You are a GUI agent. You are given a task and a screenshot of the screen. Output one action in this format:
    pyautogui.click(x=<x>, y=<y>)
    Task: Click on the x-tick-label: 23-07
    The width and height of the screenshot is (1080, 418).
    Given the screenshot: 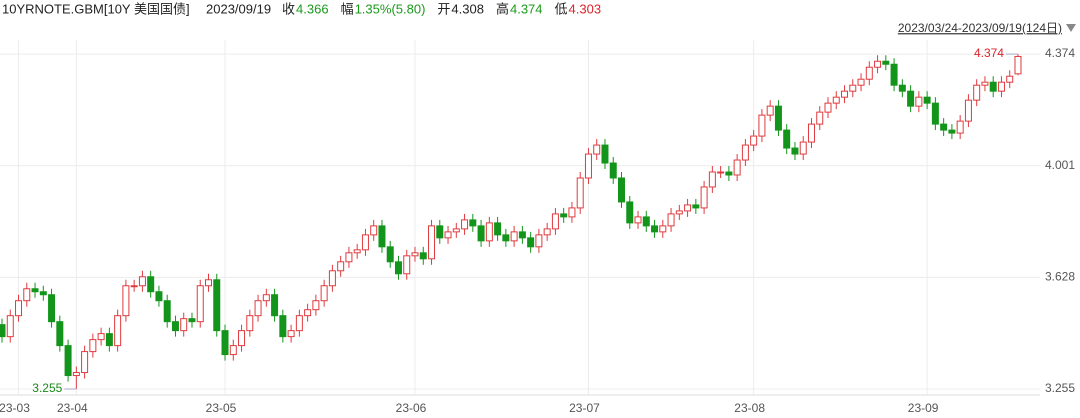 What is the action you would take?
    pyautogui.click(x=584, y=408)
    